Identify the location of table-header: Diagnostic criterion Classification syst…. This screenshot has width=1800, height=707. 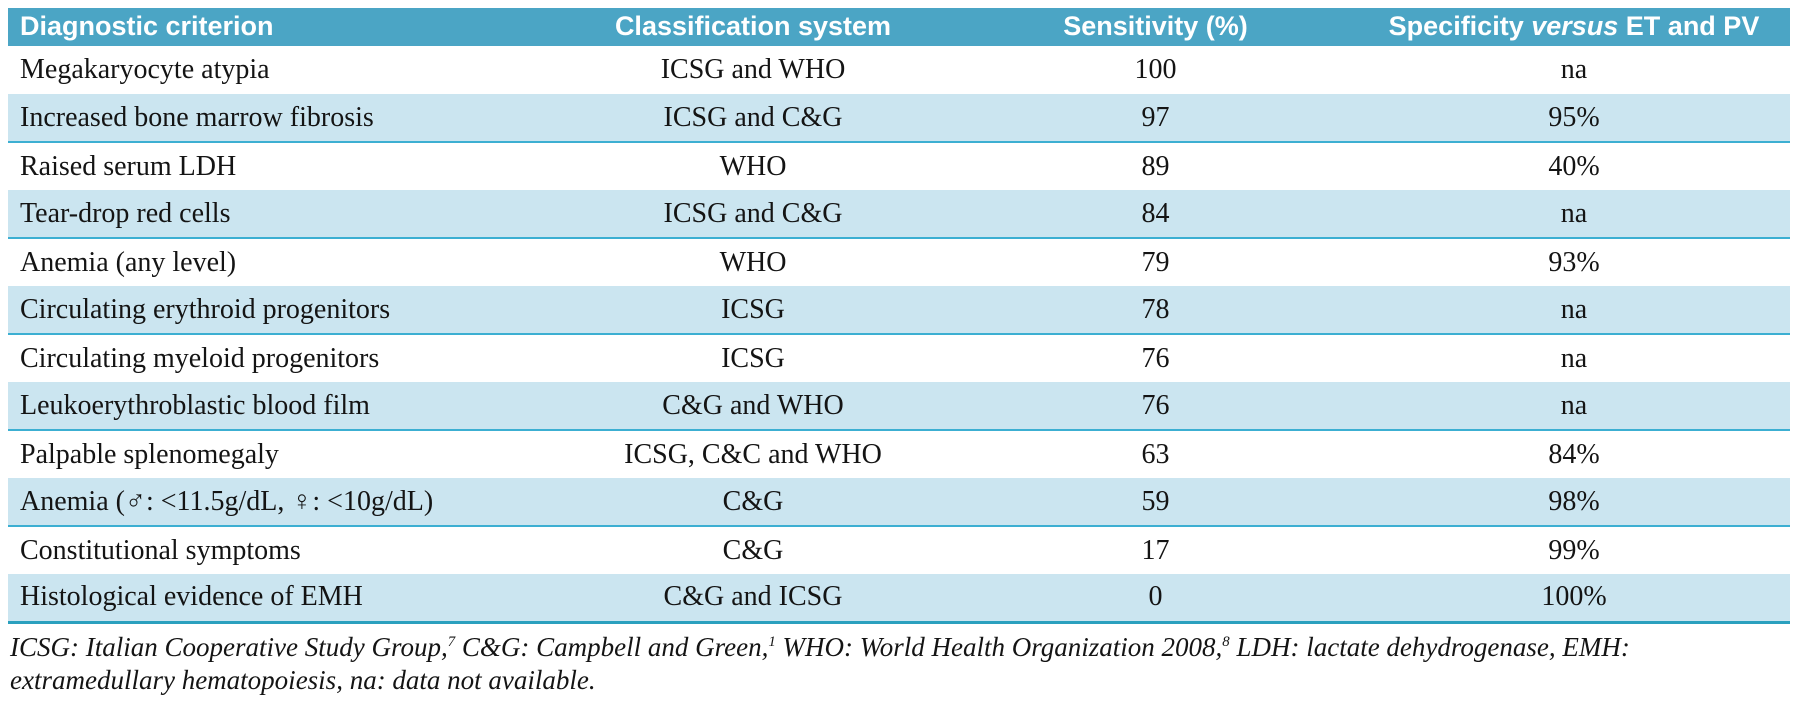
(899, 27).